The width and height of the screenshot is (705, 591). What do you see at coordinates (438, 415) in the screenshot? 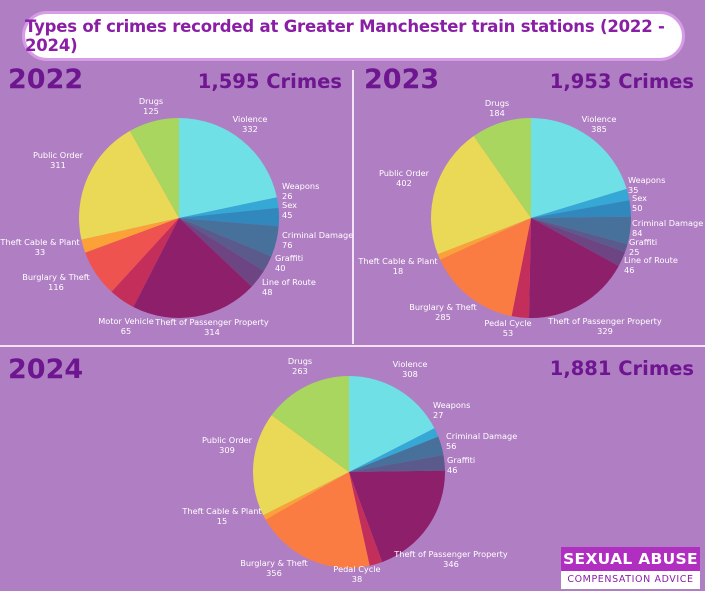
I see `slice-value-2024: 27` at bounding box center [438, 415].